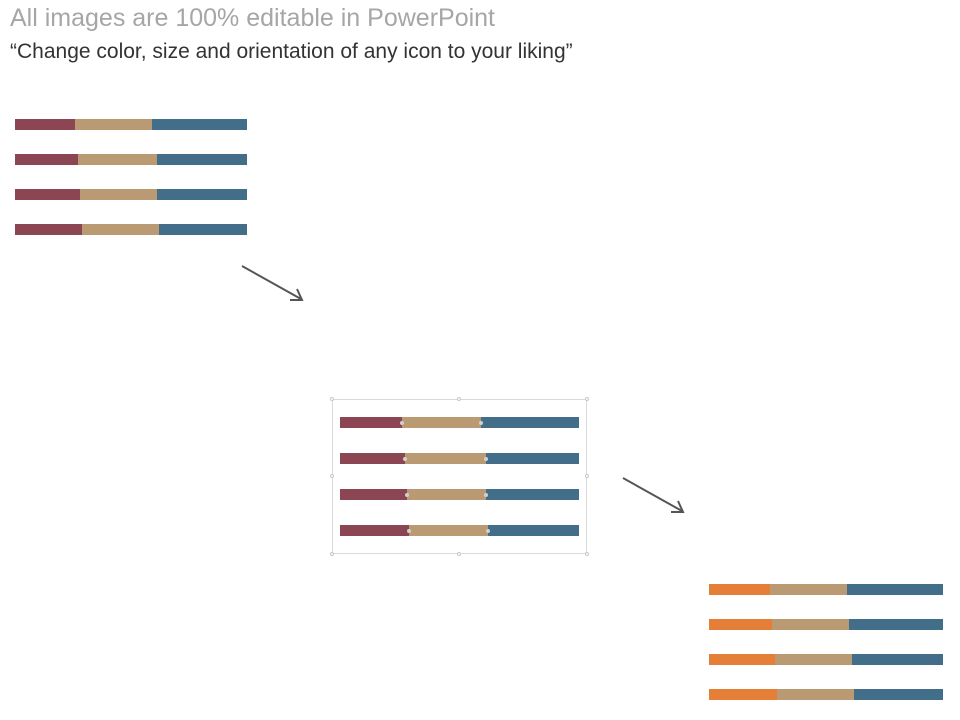 This screenshot has height=720, width=960. I want to click on resize-handle-bottom-left, so click(332, 554).